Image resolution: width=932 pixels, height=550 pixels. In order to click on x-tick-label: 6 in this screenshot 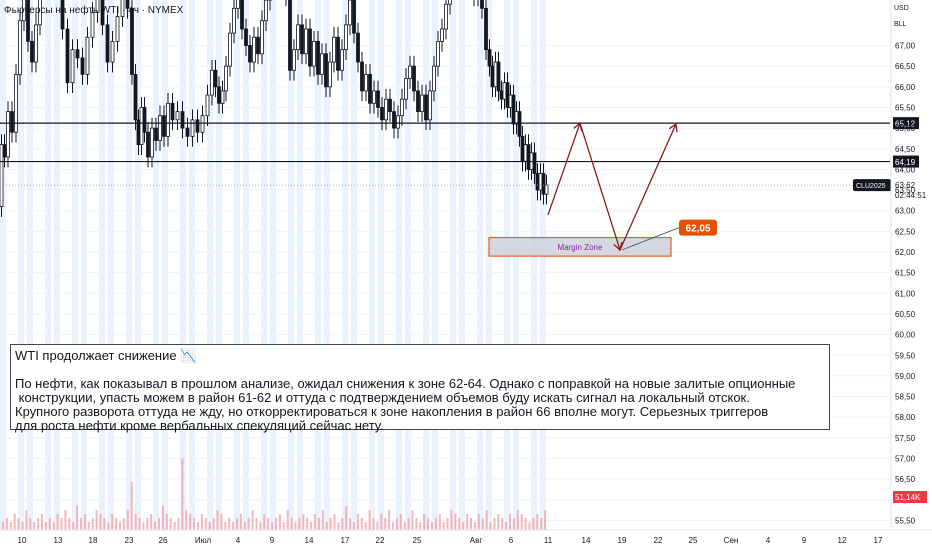, I will do `click(511, 540)`.